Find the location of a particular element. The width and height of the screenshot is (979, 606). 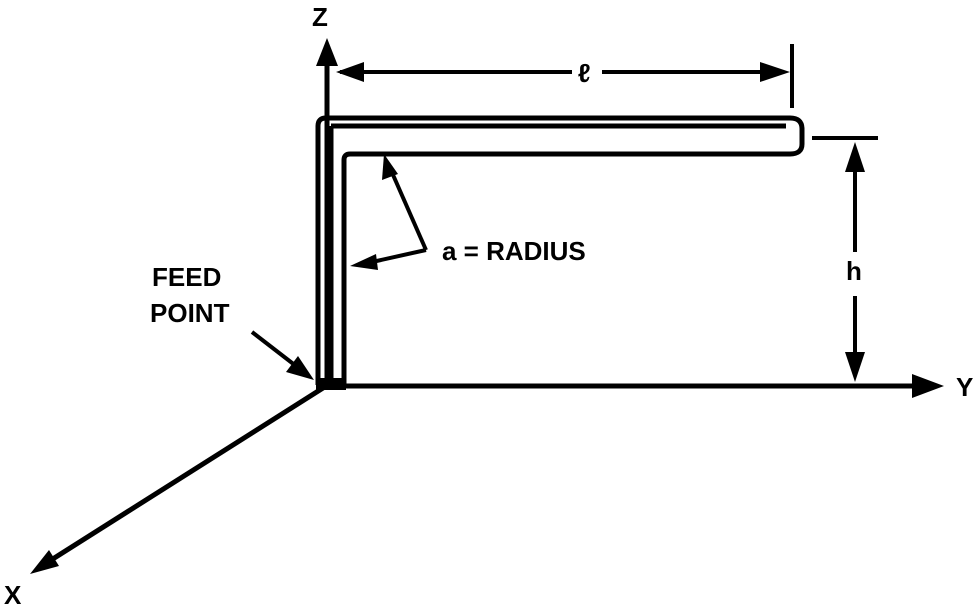

x-axis is located at coordinates (177, 479).